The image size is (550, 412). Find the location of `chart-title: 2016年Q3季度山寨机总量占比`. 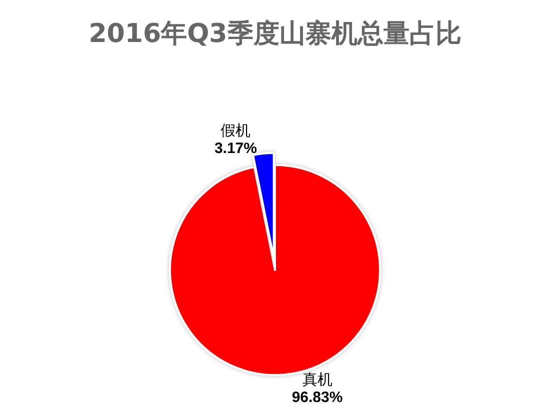

chart-title: 2016年Q3季度山寨机总量占比 is located at coordinates (275, 34).